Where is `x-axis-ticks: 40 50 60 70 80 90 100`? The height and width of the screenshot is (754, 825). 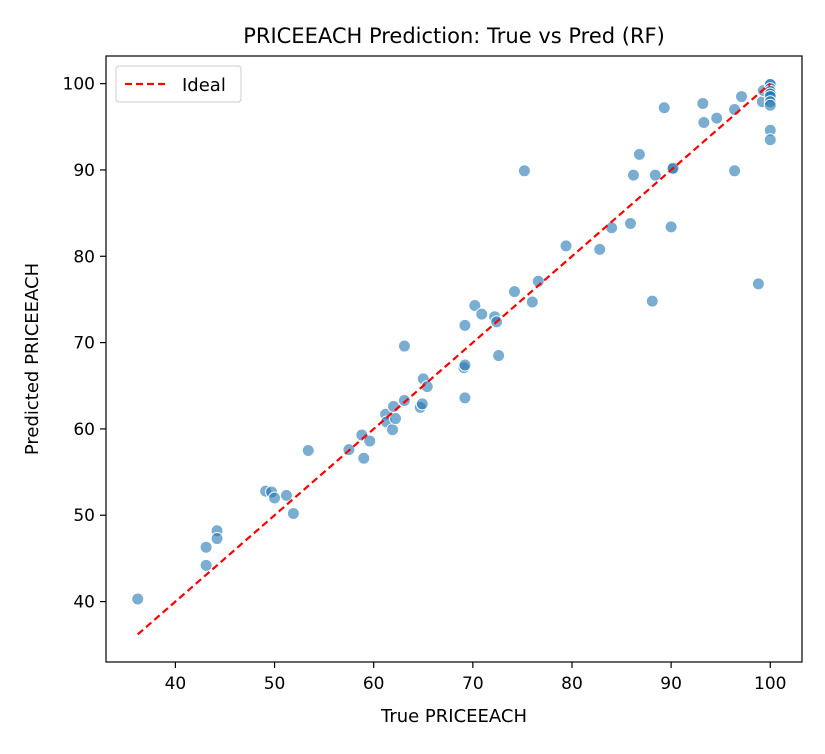 x-axis-ticks: 40 50 60 70 80 90 100 is located at coordinates (476, 678).